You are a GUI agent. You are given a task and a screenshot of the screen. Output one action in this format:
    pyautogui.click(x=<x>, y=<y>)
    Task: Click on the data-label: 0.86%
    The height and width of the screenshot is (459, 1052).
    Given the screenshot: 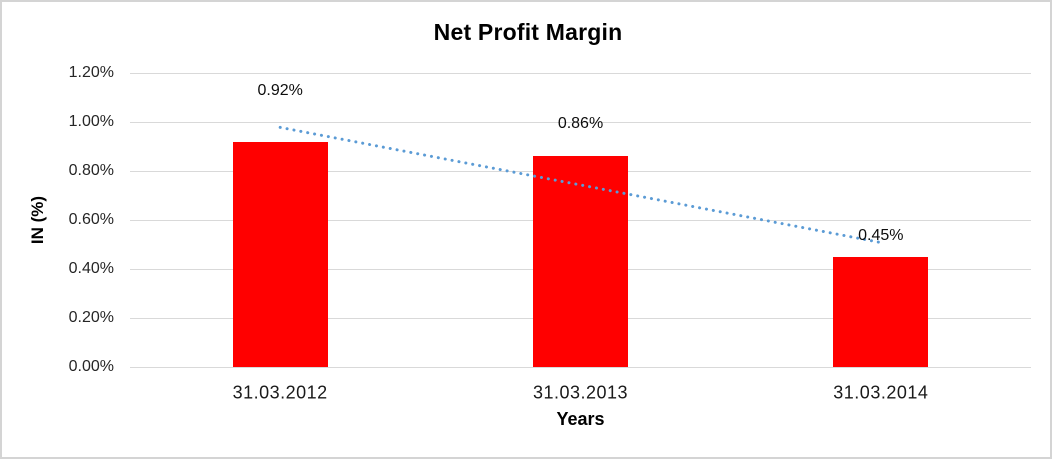 What is the action you would take?
    pyautogui.click(x=580, y=124)
    